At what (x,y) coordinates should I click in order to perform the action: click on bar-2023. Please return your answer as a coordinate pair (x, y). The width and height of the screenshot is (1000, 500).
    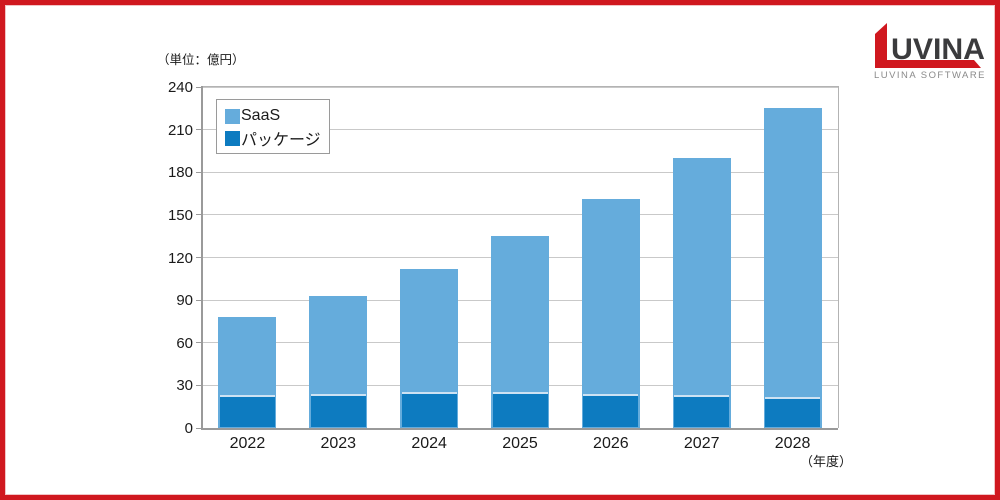
    Looking at the image, I should click on (338, 361).